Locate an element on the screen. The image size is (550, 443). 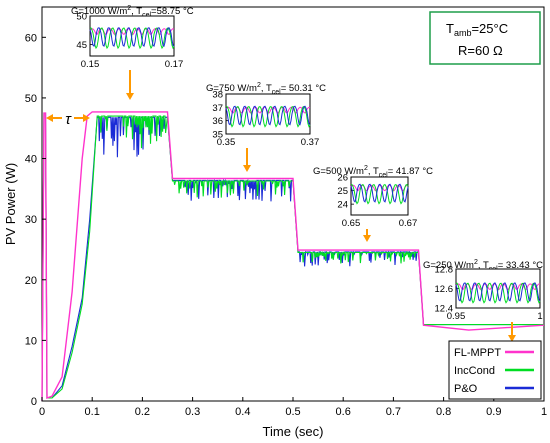
inset-title-part: = 33.43 °C is located at coordinates (520, 265).